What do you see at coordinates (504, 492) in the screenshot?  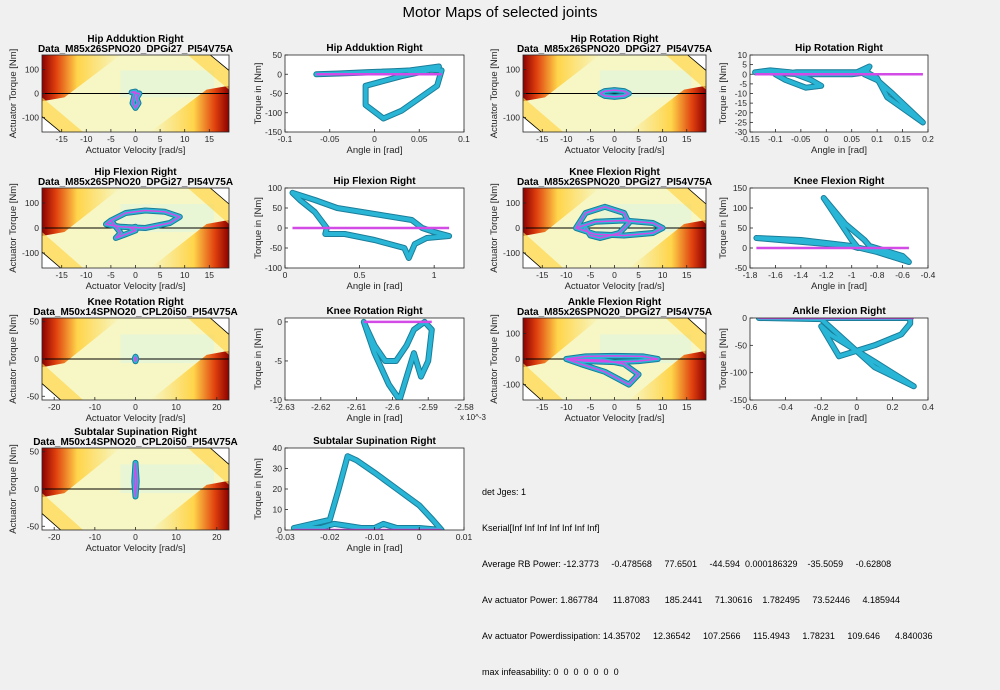 I see `info-line-det: det Jges: 1` at bounding box center [504, 492].